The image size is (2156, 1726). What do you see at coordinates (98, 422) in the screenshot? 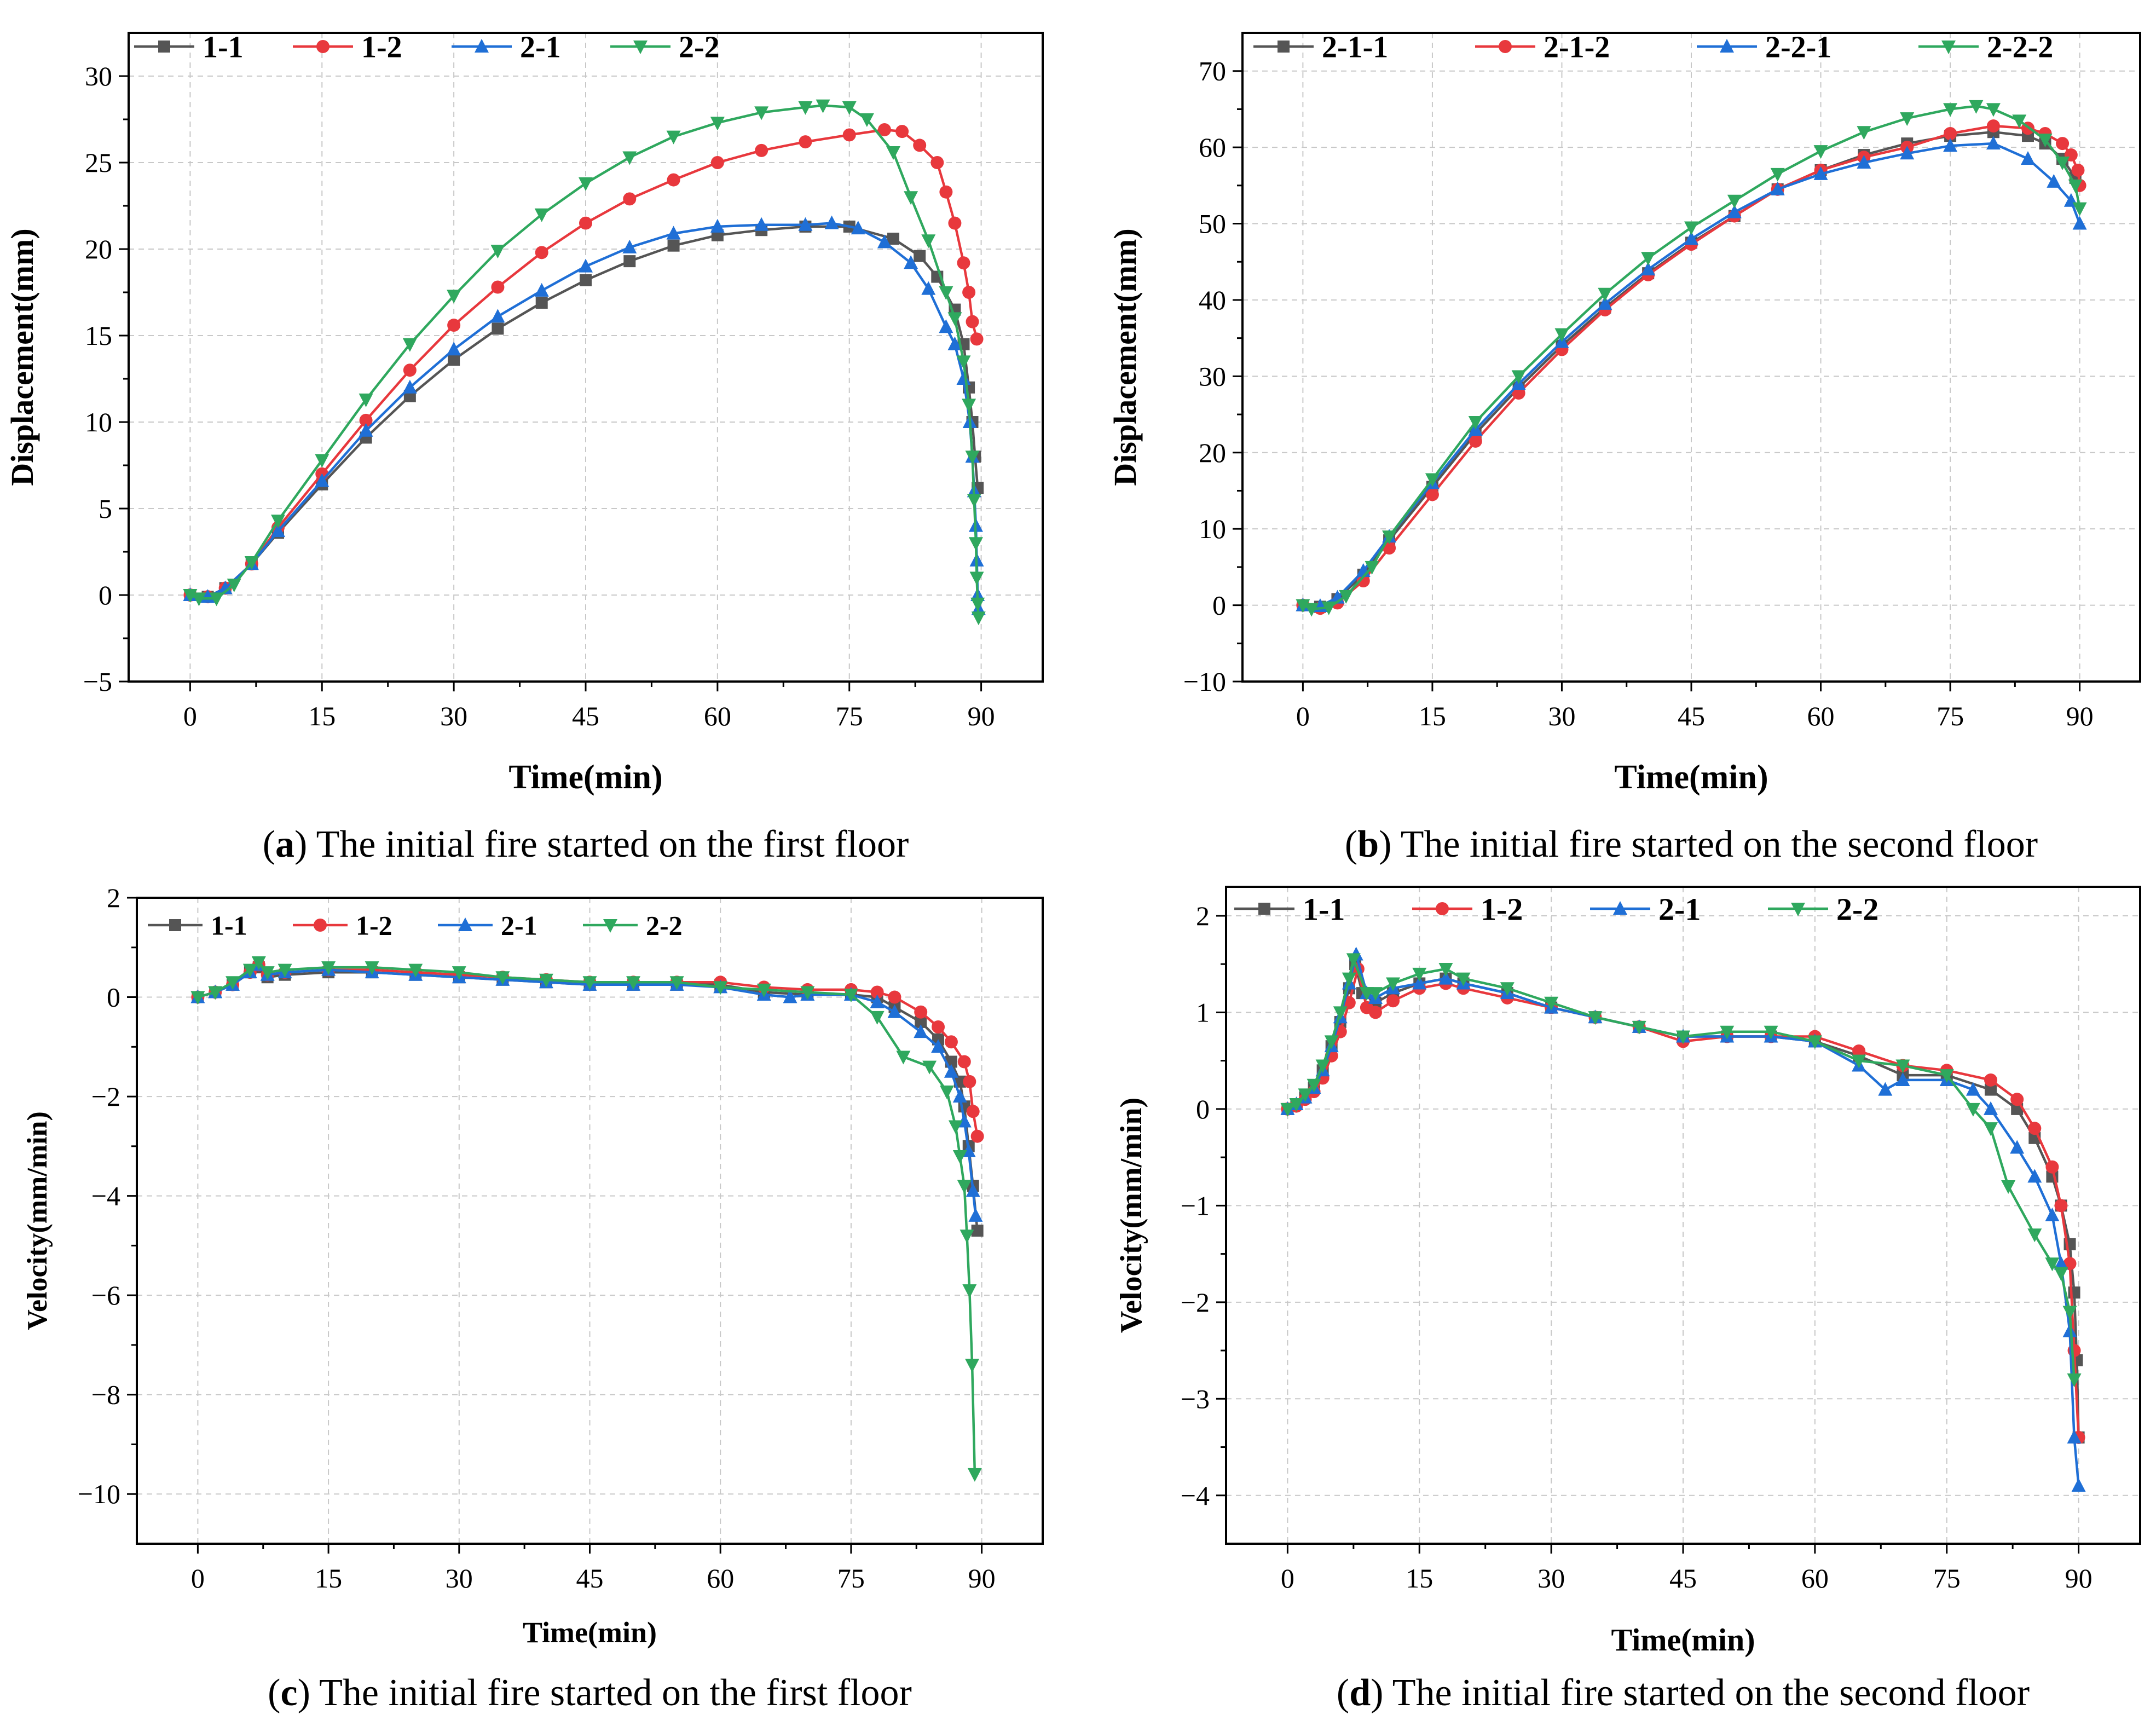
I see `y-tick-label: 10` at bounding box center [98, 422].